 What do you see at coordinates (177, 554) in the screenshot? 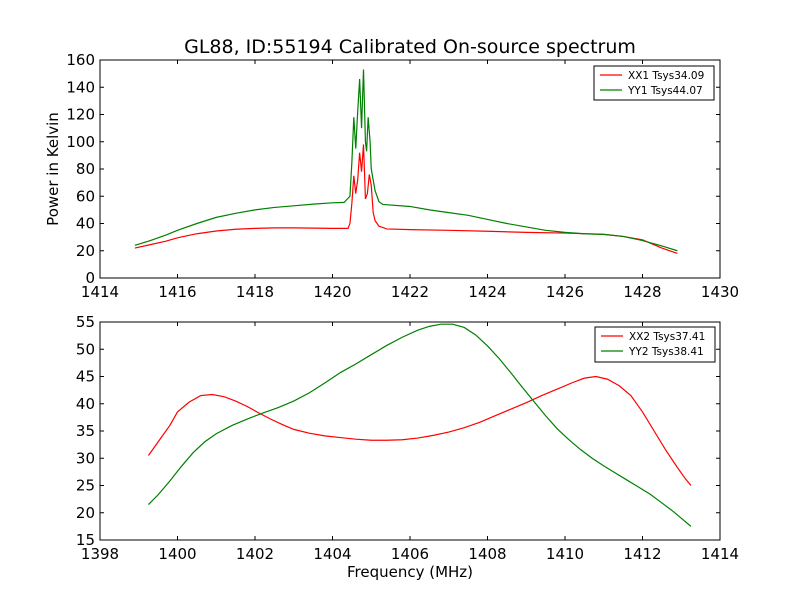
I see `x-tick-label: 1400` at bounding box center [177, 554].